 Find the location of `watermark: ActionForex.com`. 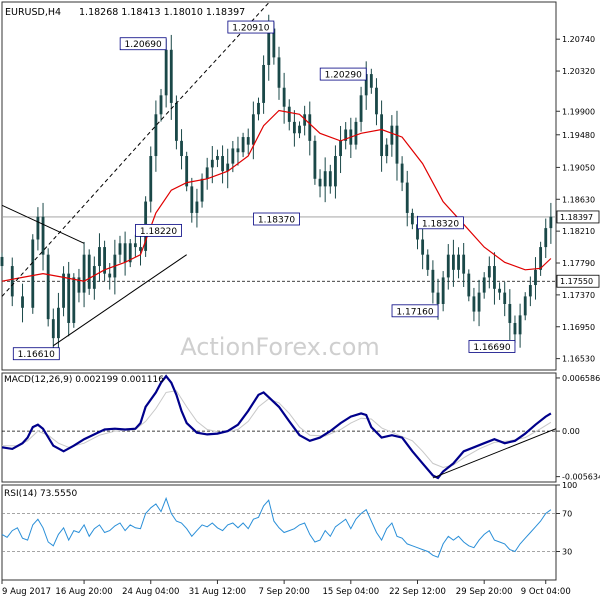

watermark: ActionForex.com is located at coordinates (280, 347).